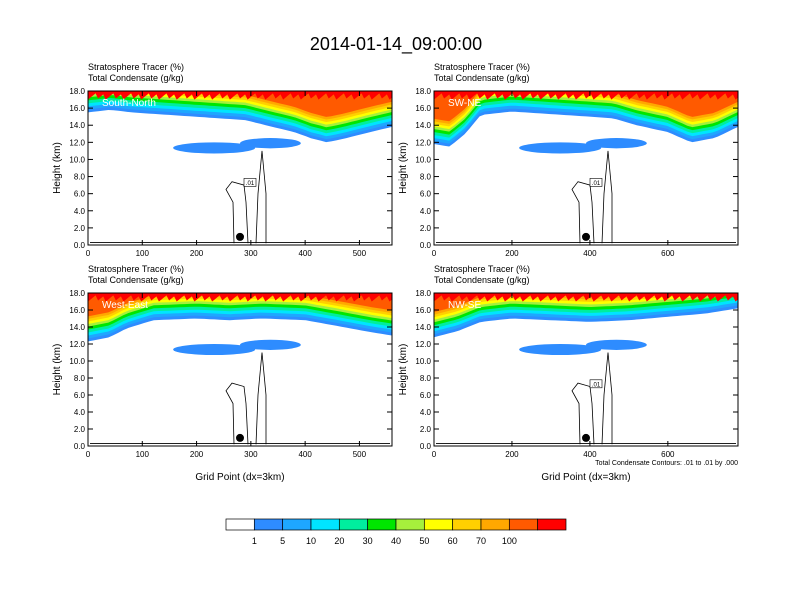 This screenshot has width=792, height=612. What do you see at coordinates (129, 103) in the screenshot?
I see `panel-name: South-North` at bounding box center [129, 103].